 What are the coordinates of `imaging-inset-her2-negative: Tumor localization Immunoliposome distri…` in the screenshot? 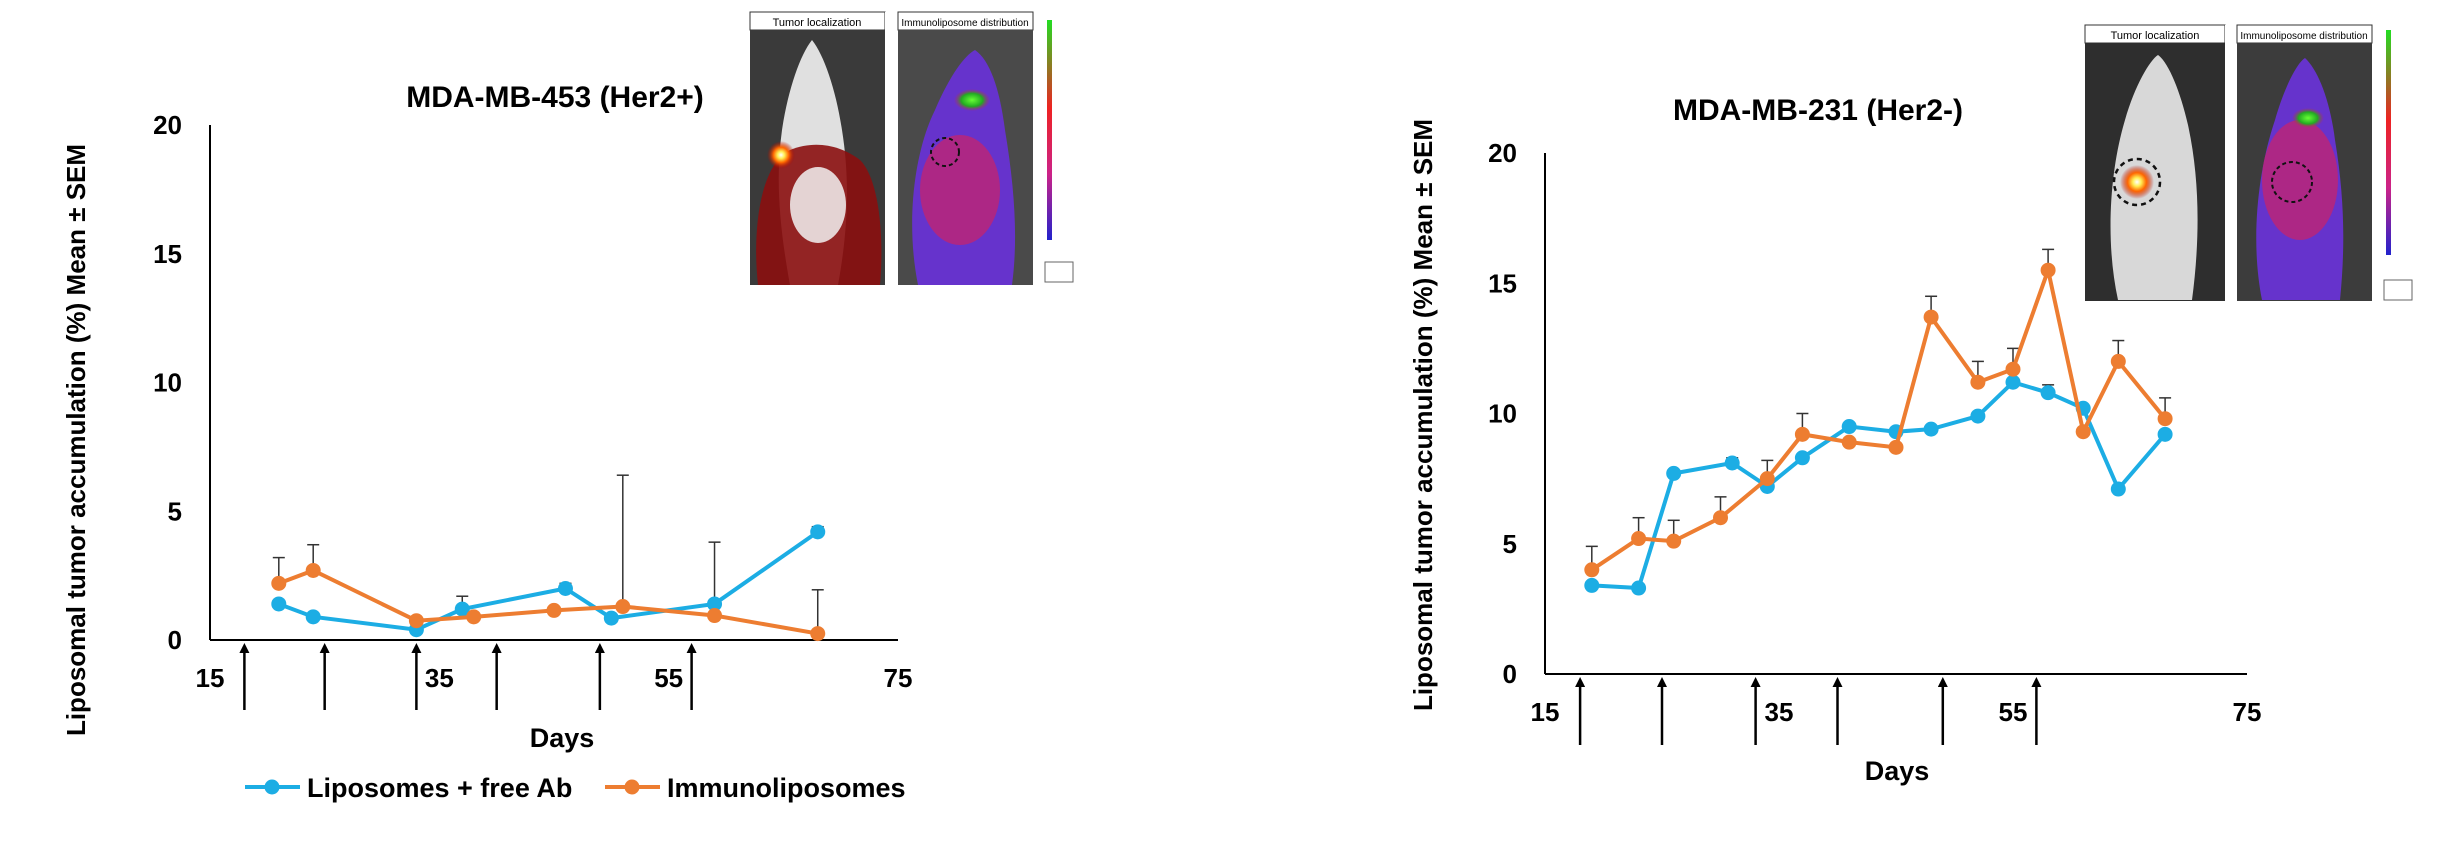 It's located at (2248, 162).